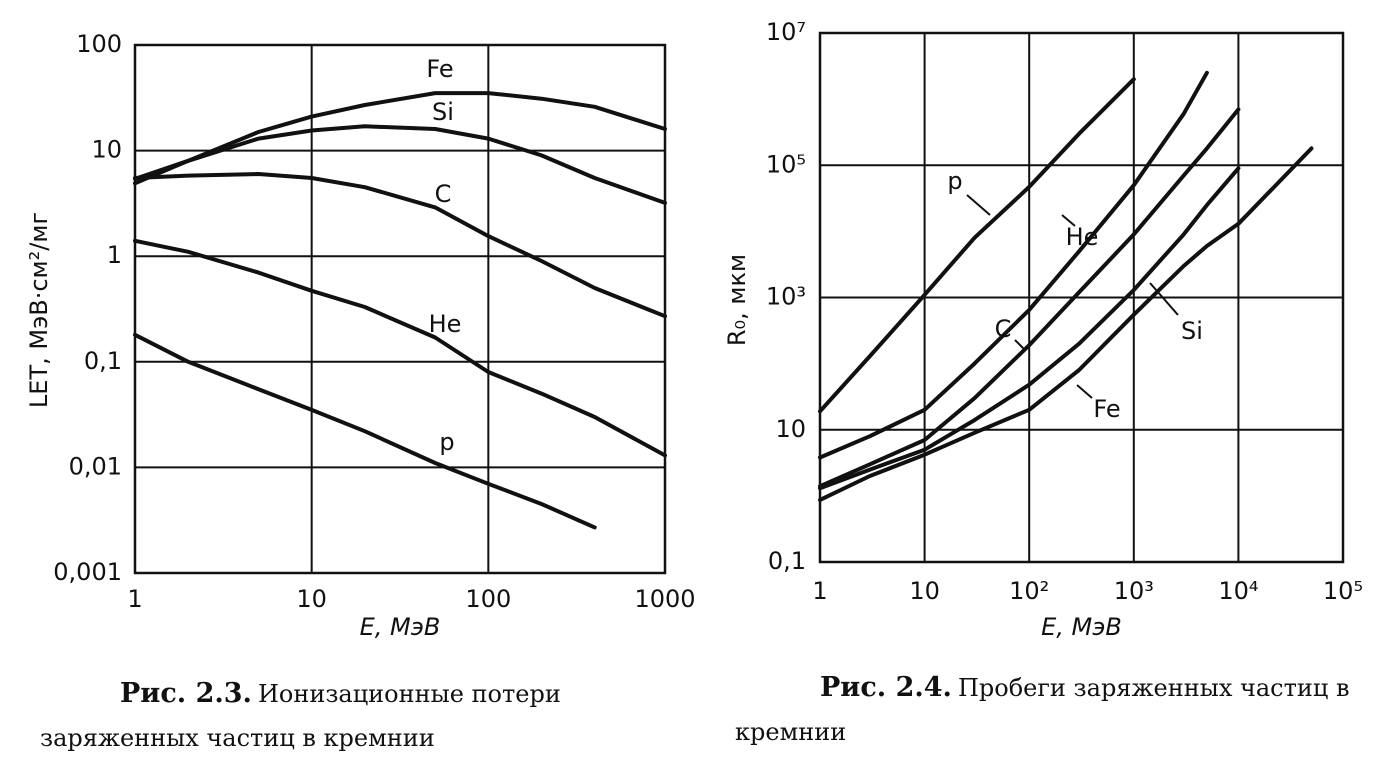 The height and width of the screenshot is (773, 1388). I want to click on x-tick-label: 10³, so click(1134, 591).